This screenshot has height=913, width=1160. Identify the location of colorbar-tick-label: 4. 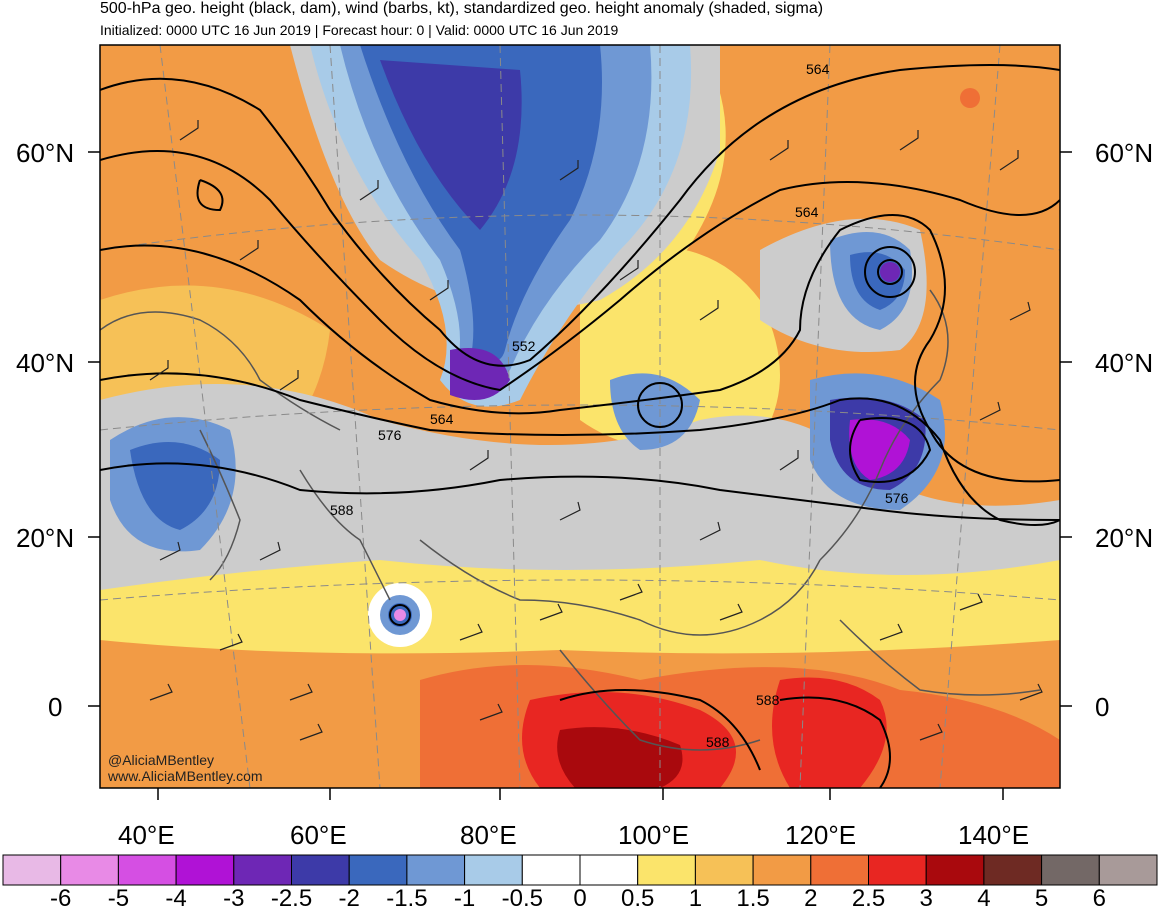
(984, 898).